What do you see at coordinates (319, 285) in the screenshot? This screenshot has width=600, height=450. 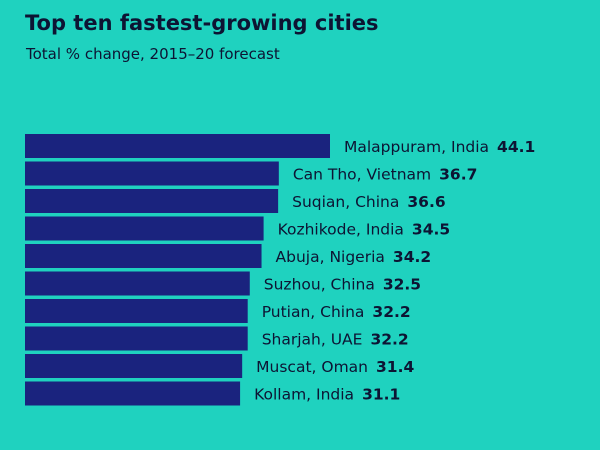 I see `category-label-5: Suzhou, China` at bounding box center [319, 285].